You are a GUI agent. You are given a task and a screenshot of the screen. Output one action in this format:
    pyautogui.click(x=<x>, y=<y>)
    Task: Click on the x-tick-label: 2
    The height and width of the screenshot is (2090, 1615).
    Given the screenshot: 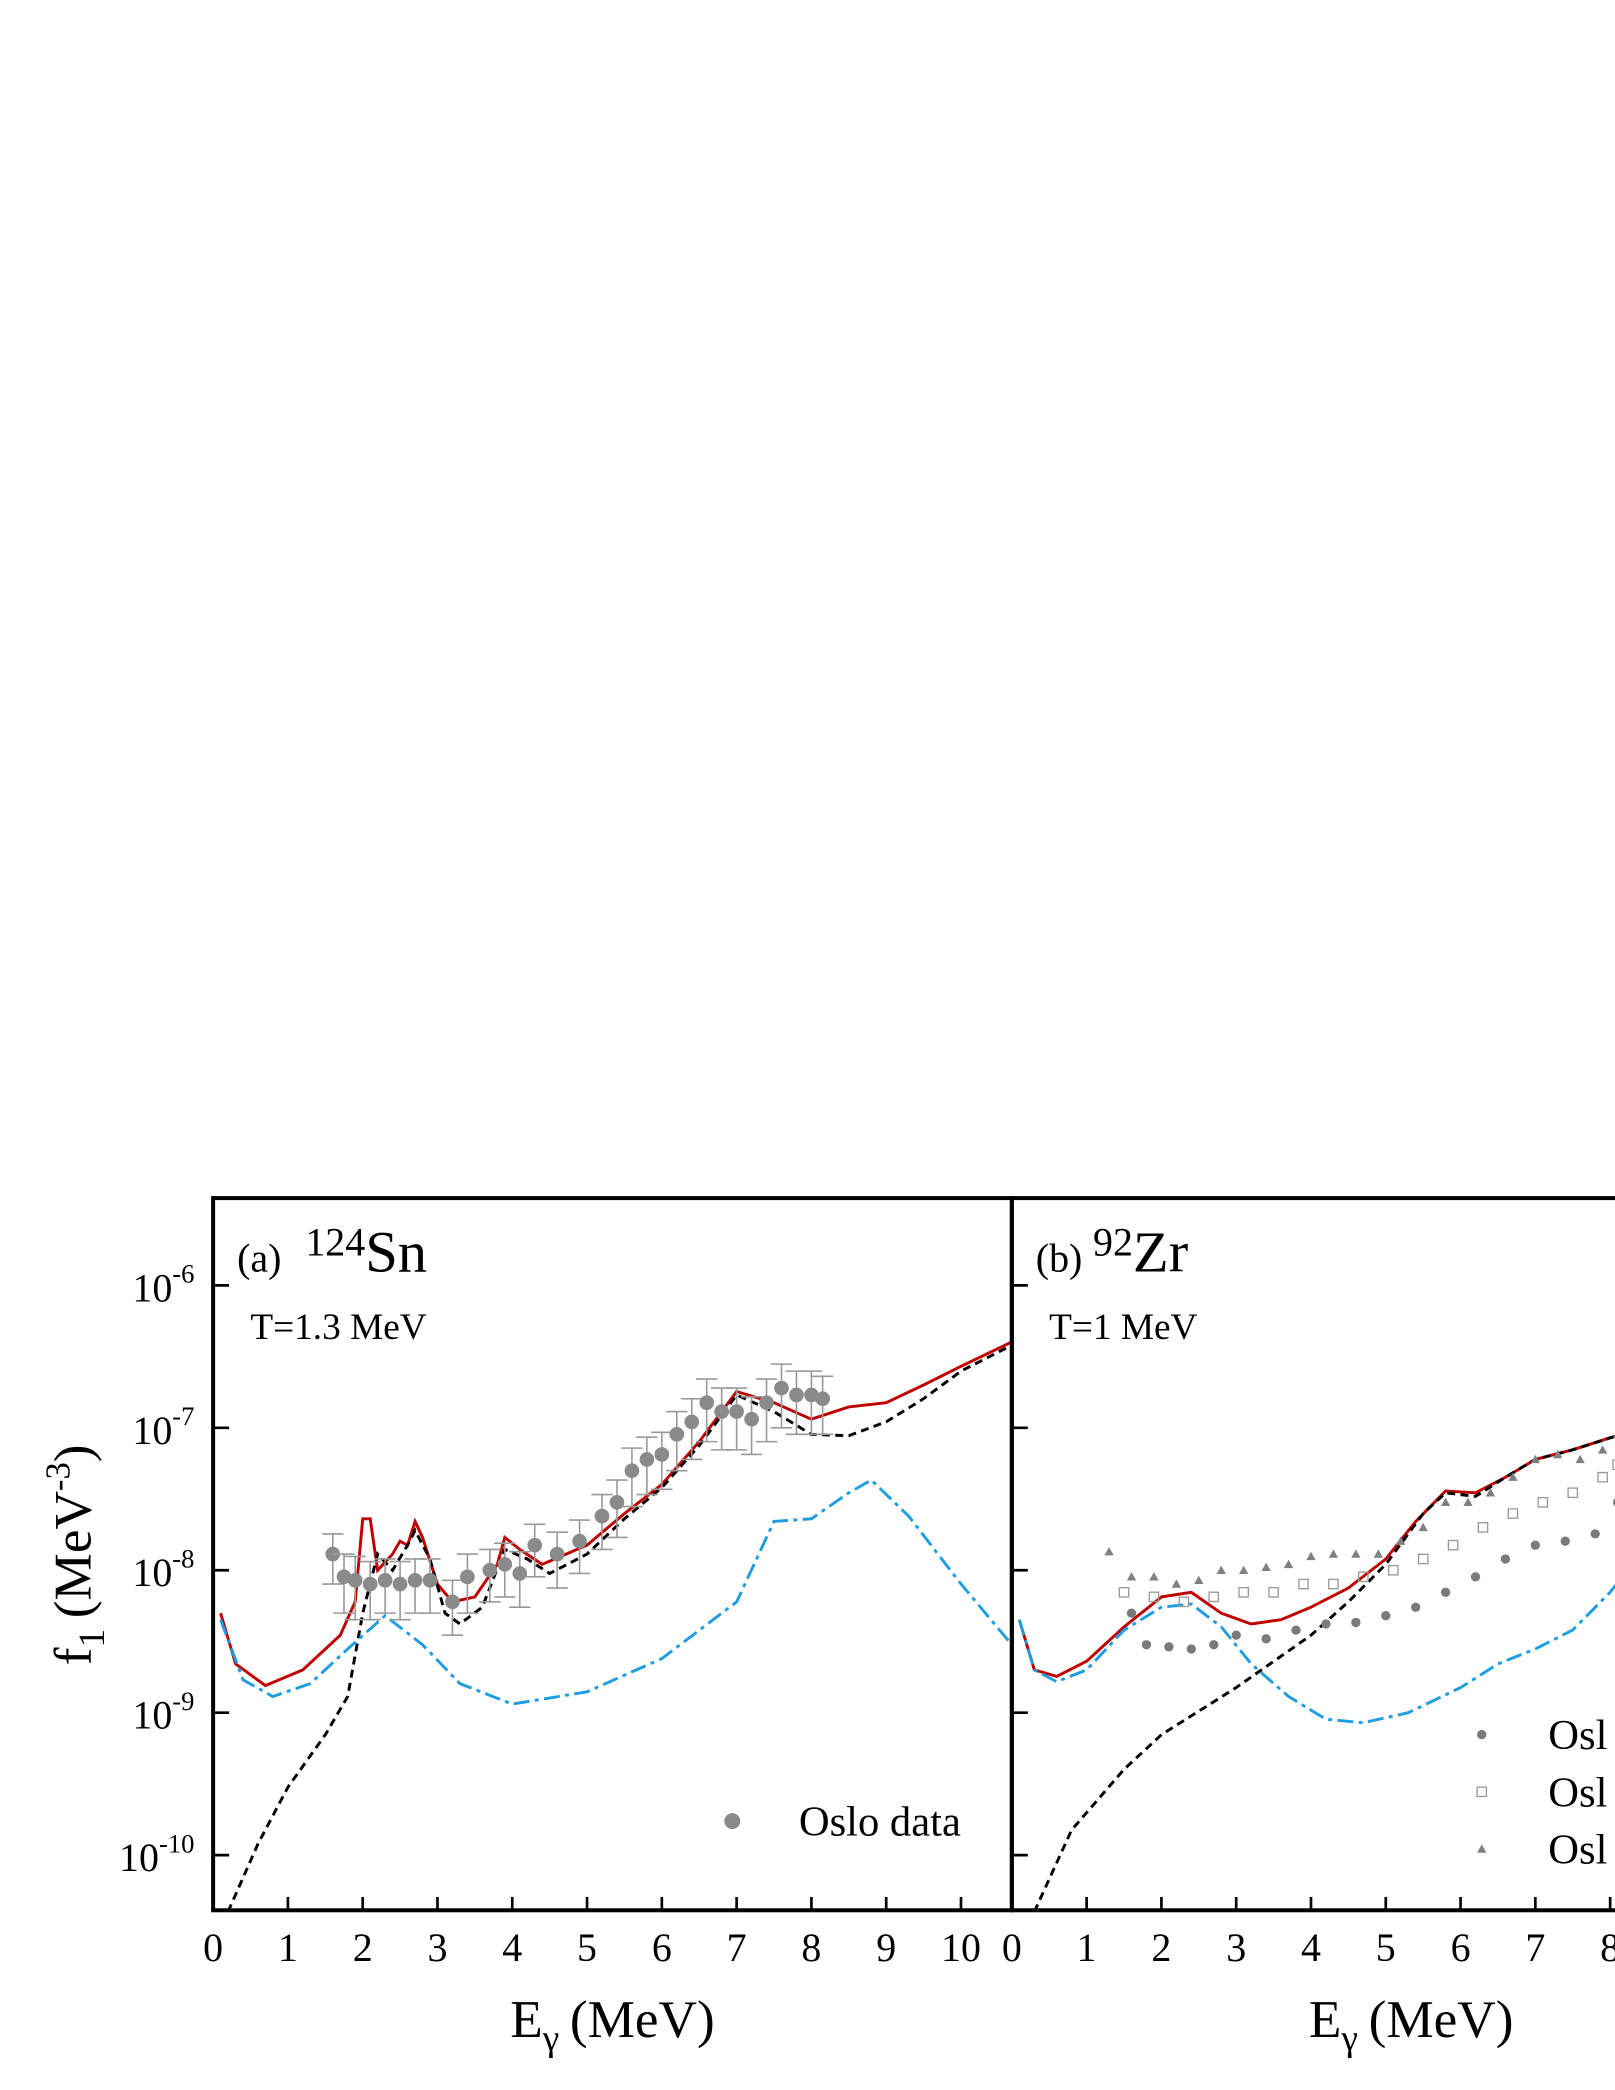 What is the action you would take?
    pyautogui.click(x=1161, y=1947)
    